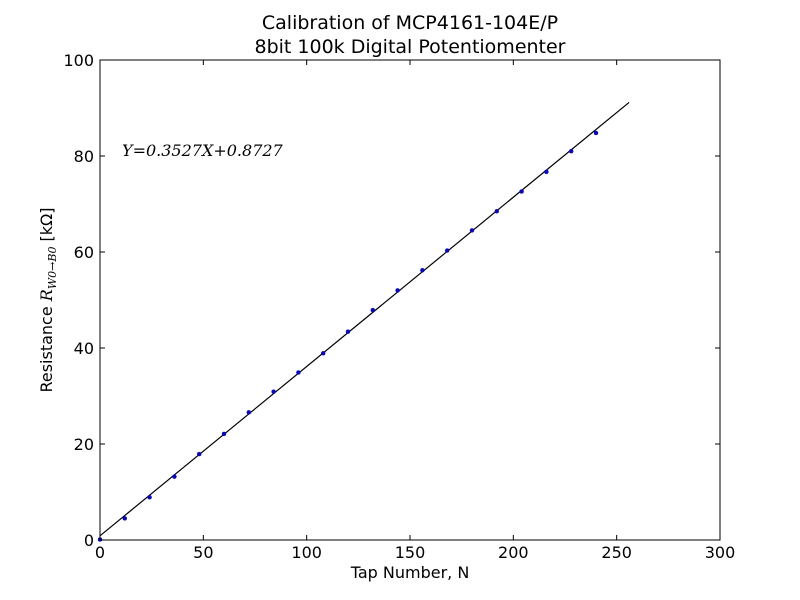  What do you see at coordinates (89, 540) in the screenshot?
I see `y-tick-label: 0` at bounding box center [89, 540].